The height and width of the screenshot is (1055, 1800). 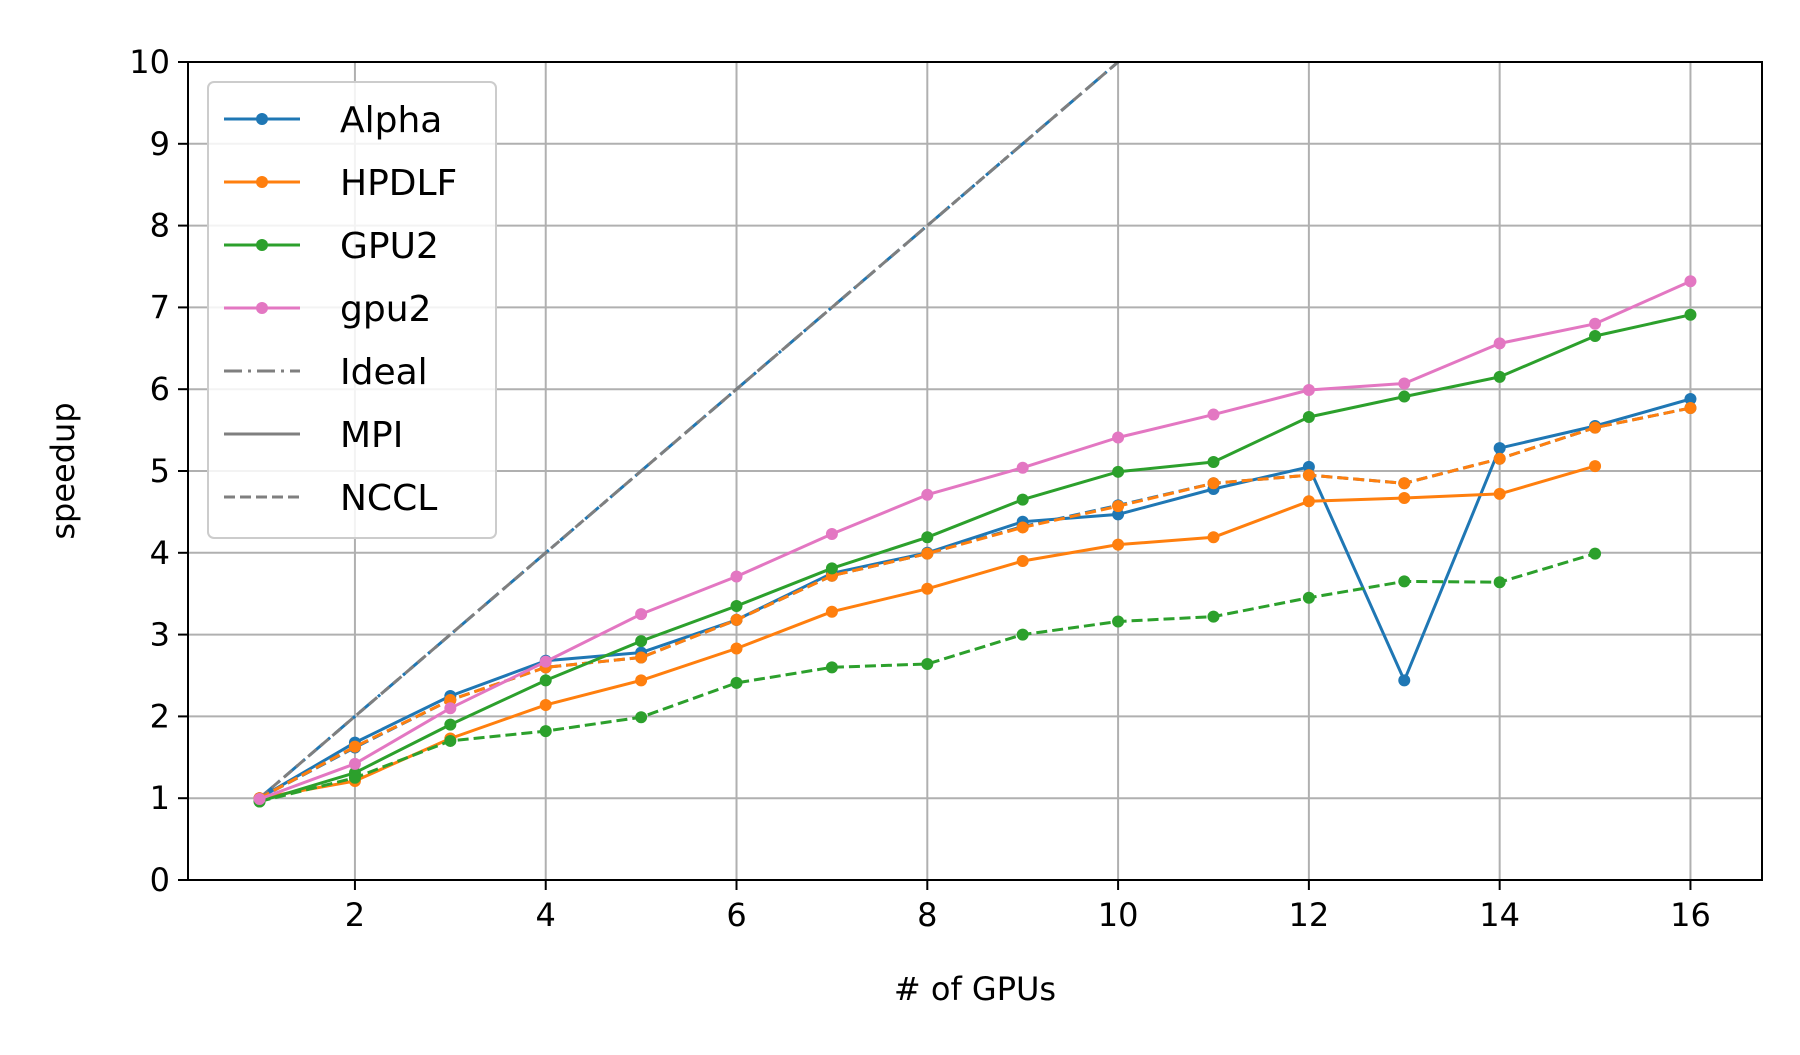 I want to click on y-tick-label: 8, so click(x=160, y=226).